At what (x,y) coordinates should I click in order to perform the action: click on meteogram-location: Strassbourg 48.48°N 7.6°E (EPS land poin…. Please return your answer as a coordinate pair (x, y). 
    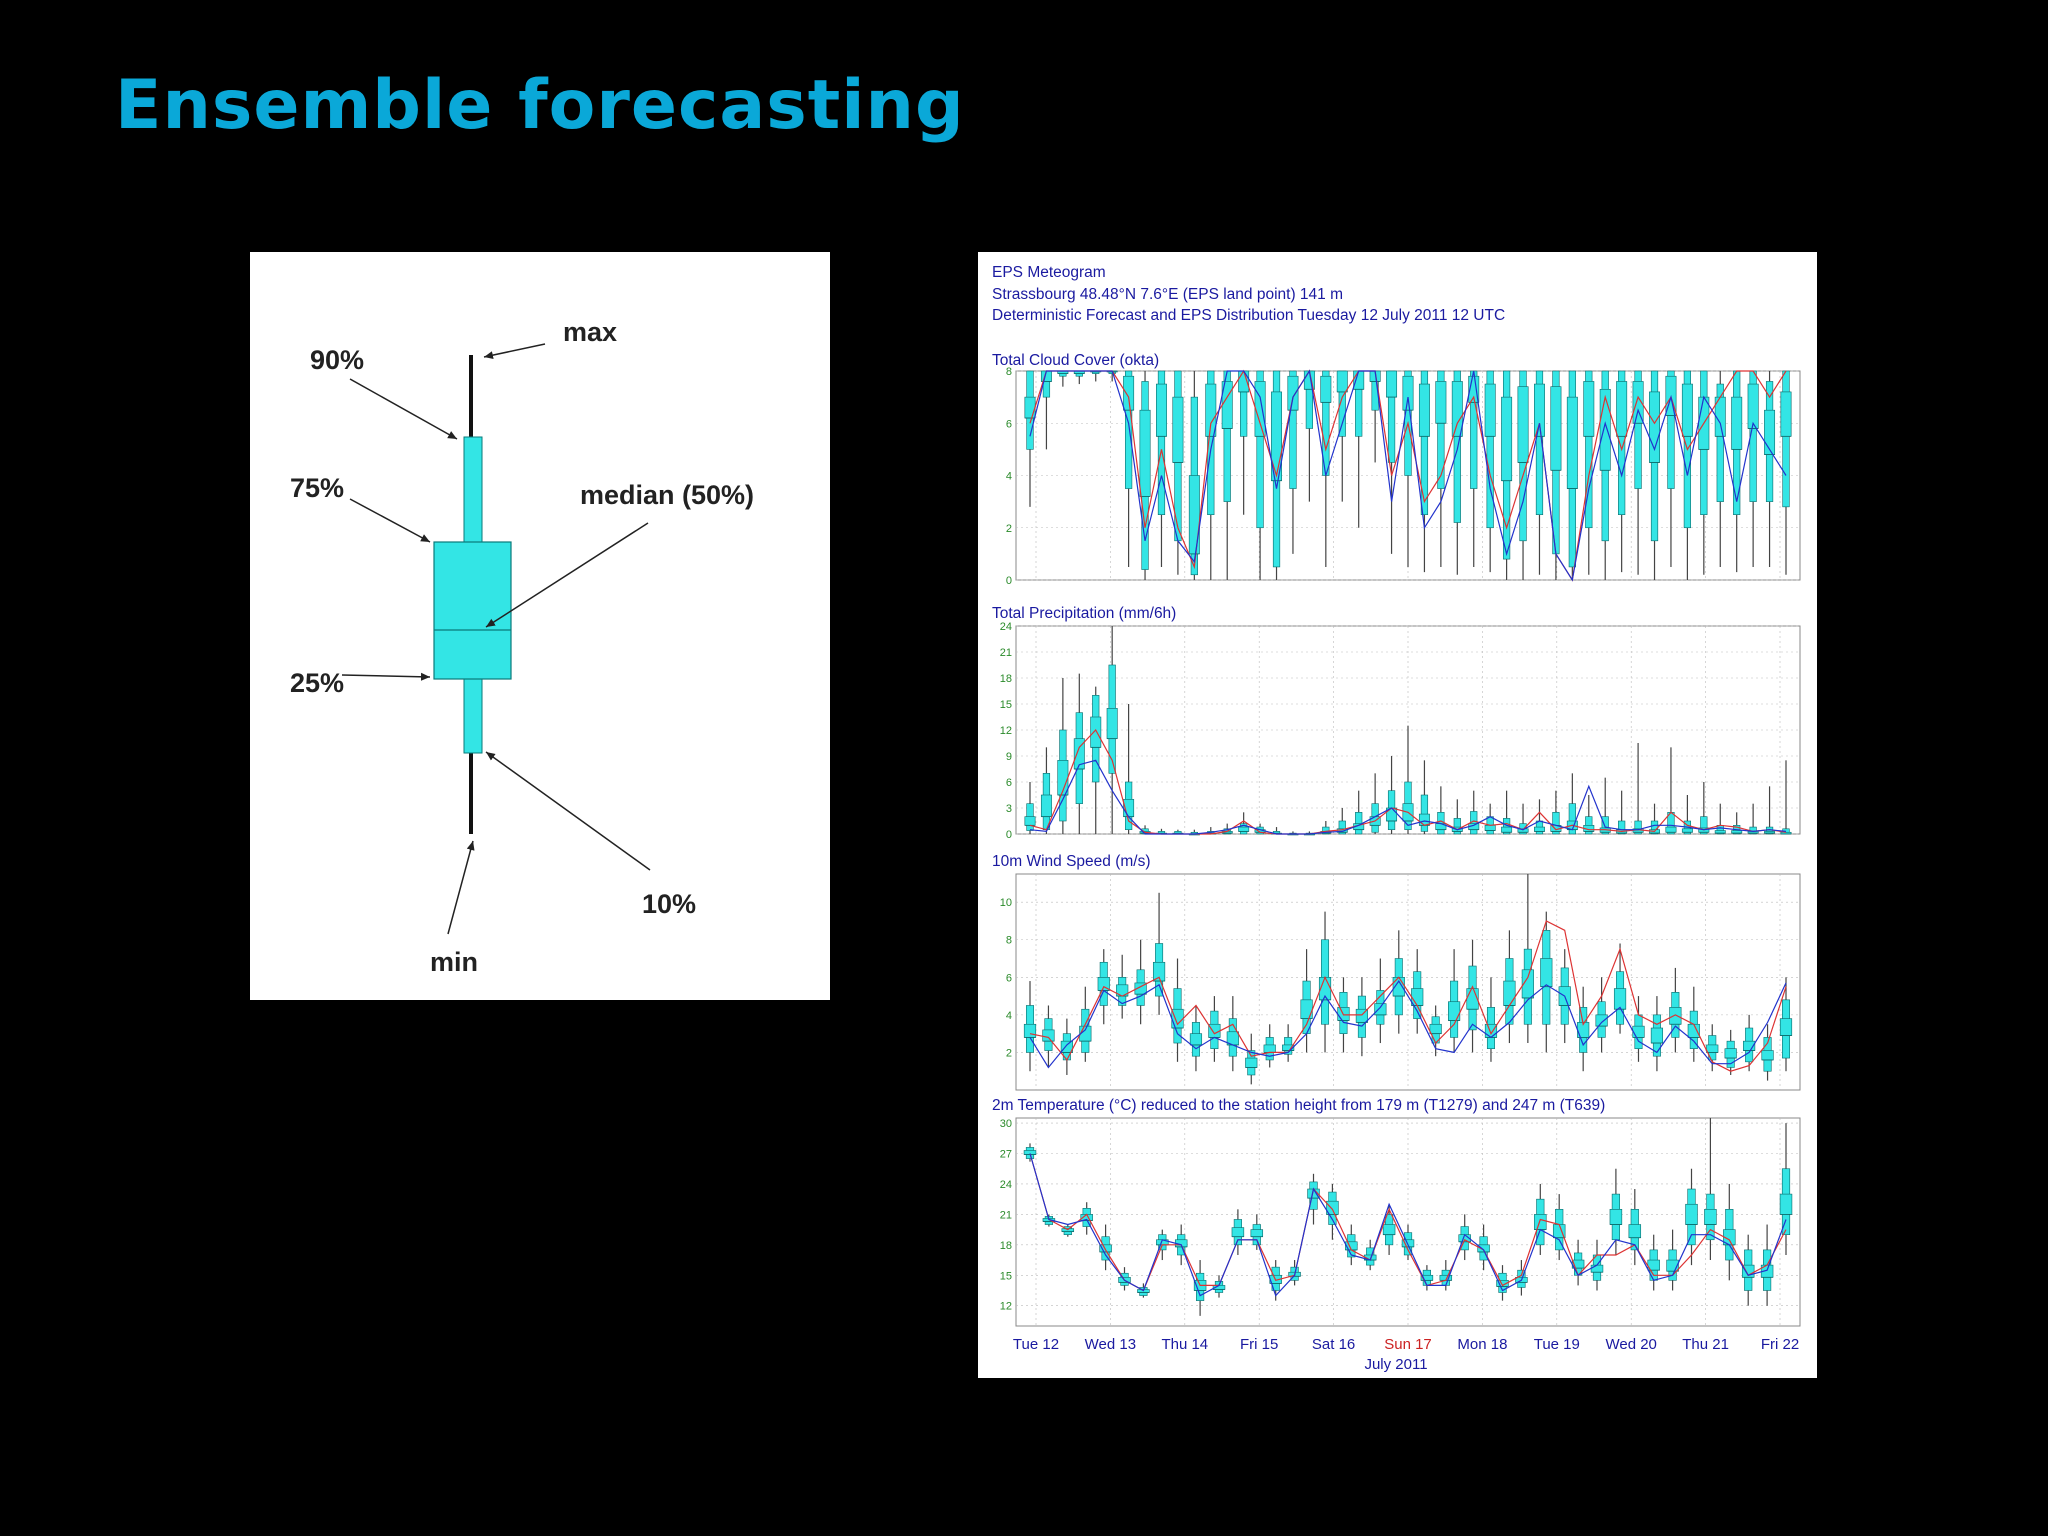
    Looking at the image, I should click on (1167, 294).